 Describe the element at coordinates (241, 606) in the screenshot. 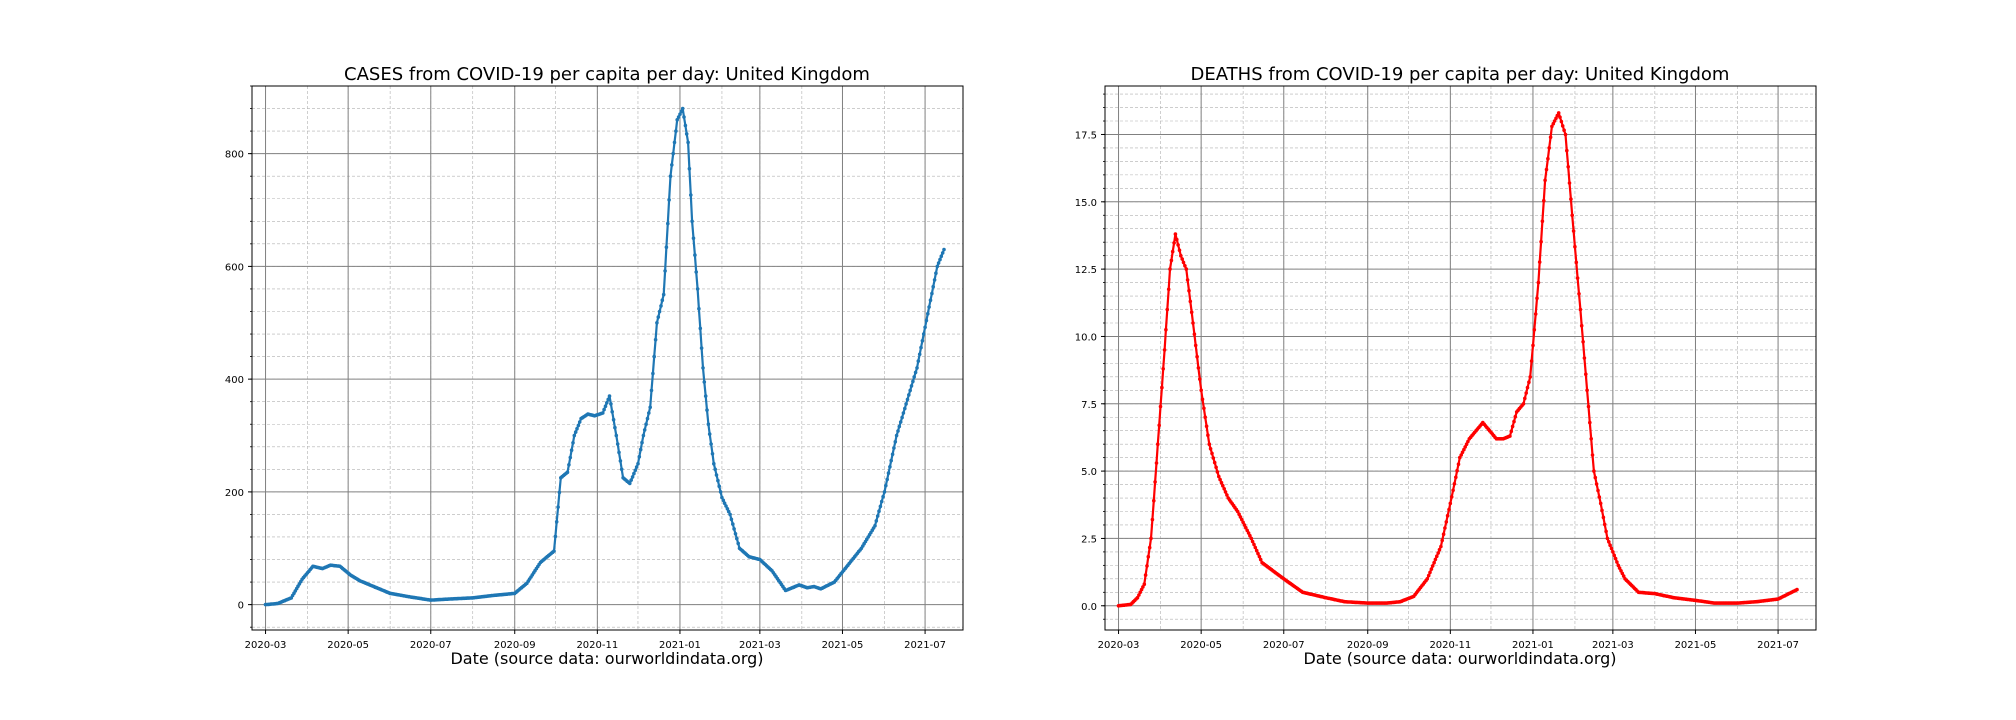

I see `y-tick-label: 0` at that location.